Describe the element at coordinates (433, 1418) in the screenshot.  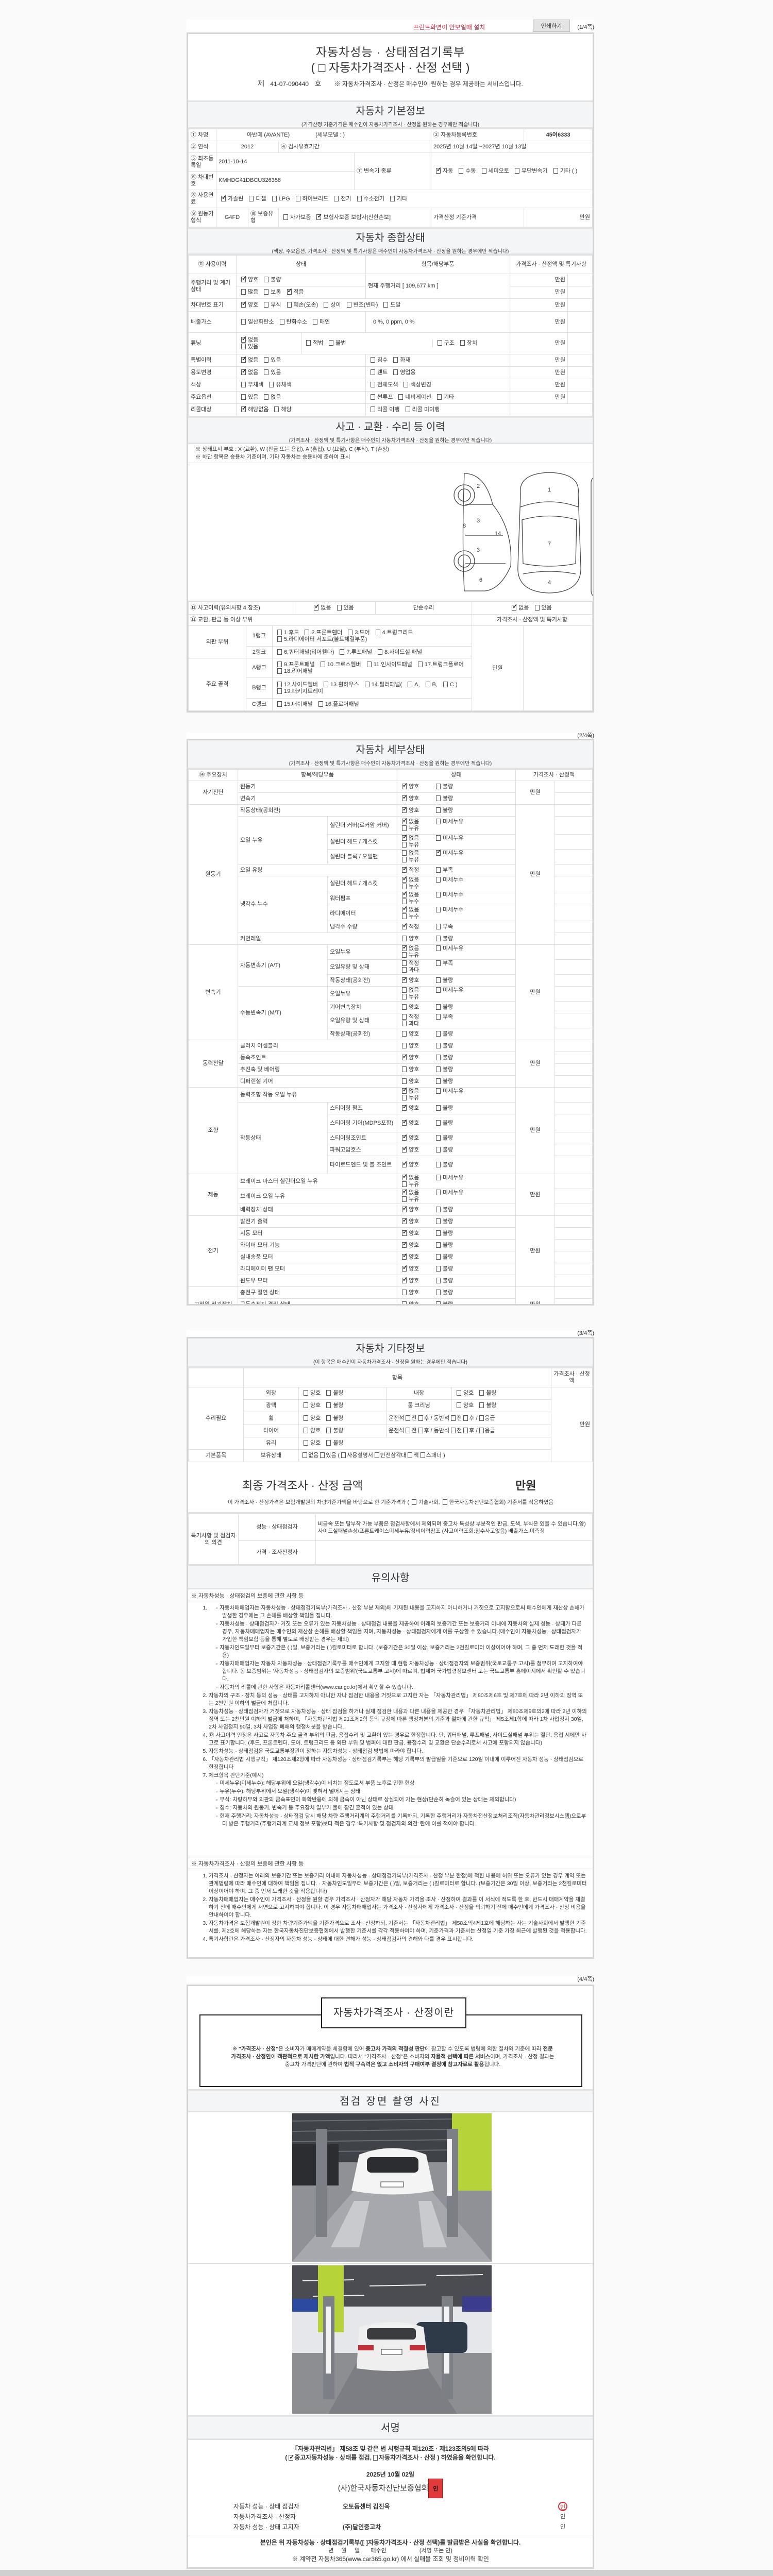
I see `option: 후 / 동반석` at that location.